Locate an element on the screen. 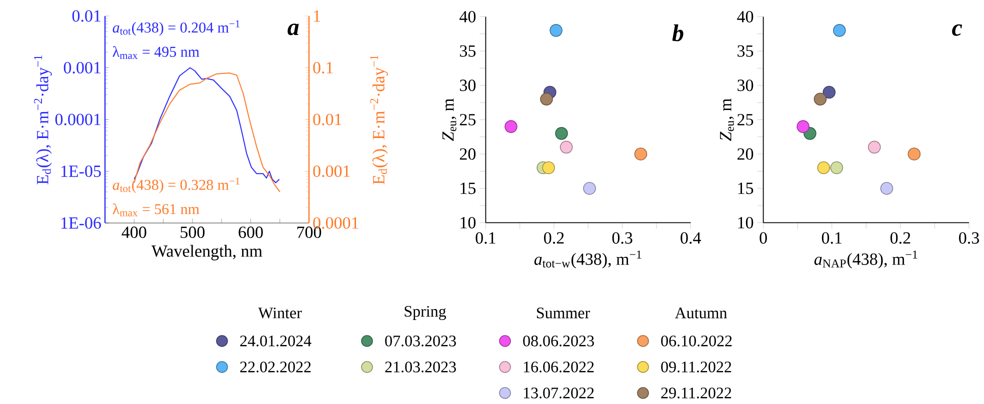 Image resolution: width=984 pixels, height=404 pixels. y-tick-label: 1E-06 is located at coordinates (81, 223).